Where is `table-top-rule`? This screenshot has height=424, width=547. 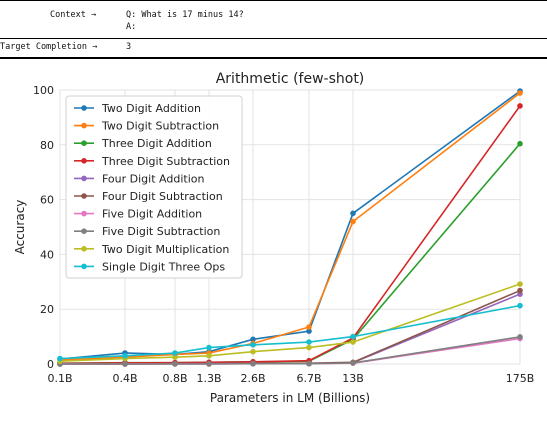 table-top-rule is located at coordinates (273, 0).